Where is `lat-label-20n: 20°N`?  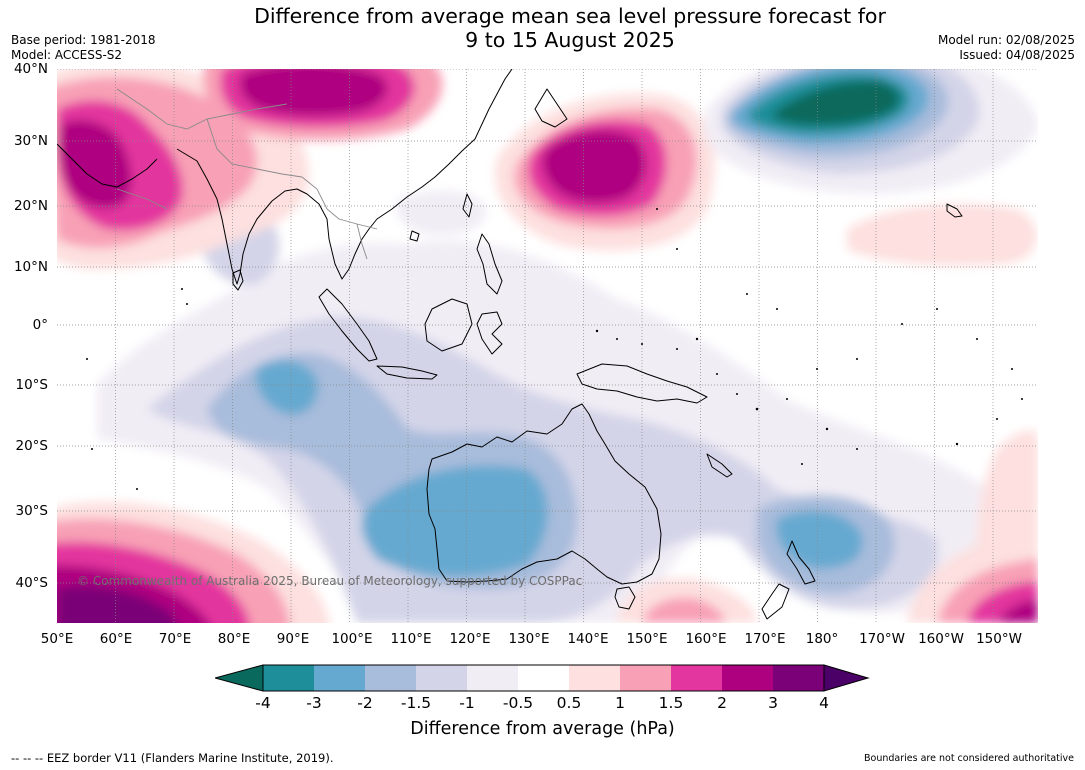 lat-label-20n: 20°N is located at coordinates (30, 206).